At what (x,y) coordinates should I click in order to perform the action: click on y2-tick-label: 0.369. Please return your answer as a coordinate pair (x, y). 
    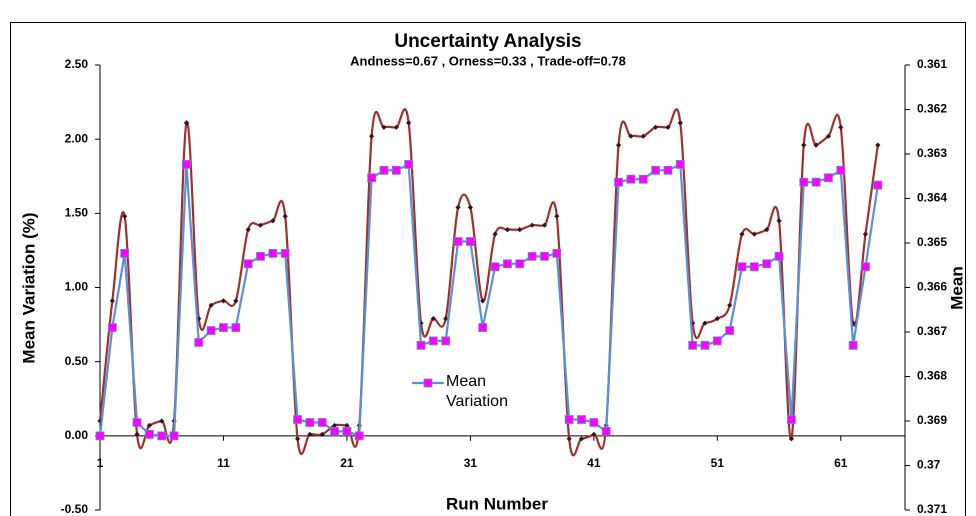
    Looking at the image, I should click on (932, 420).